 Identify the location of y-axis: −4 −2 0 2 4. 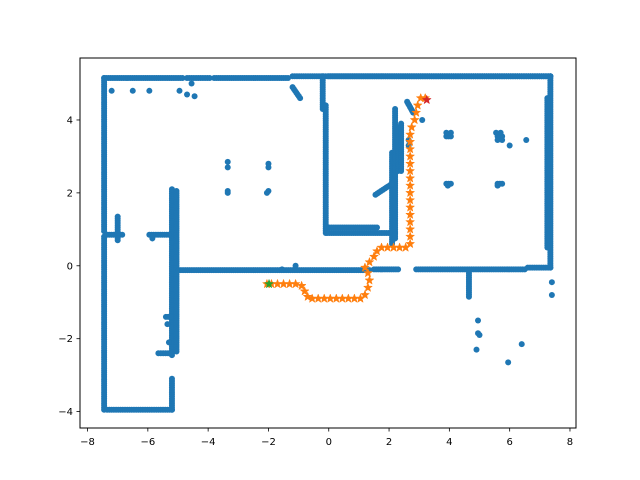
(69, 266).